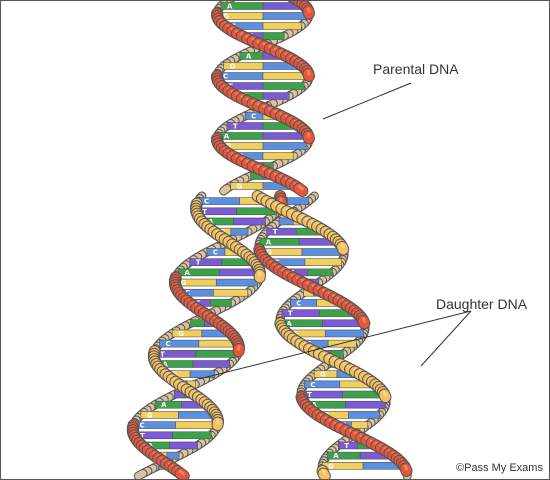  Describe the element at coordinates (335, 345) in the screenshot. I see `daughter-leader-line-left` at that location.